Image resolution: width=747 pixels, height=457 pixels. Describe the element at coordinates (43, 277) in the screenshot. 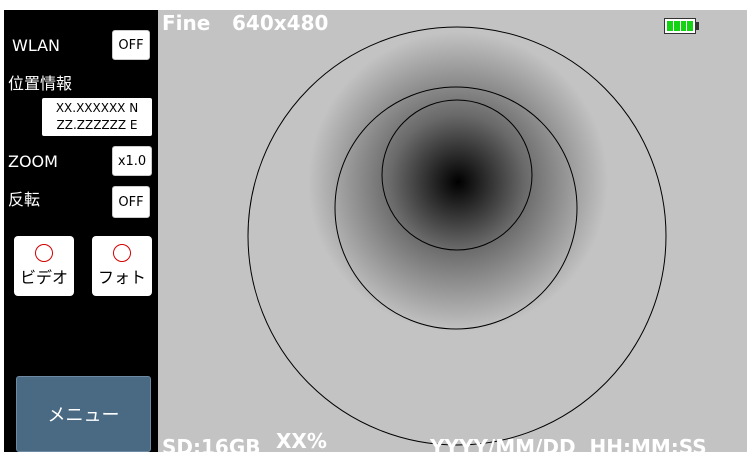

I see `video-label: ビデオ` at that location.